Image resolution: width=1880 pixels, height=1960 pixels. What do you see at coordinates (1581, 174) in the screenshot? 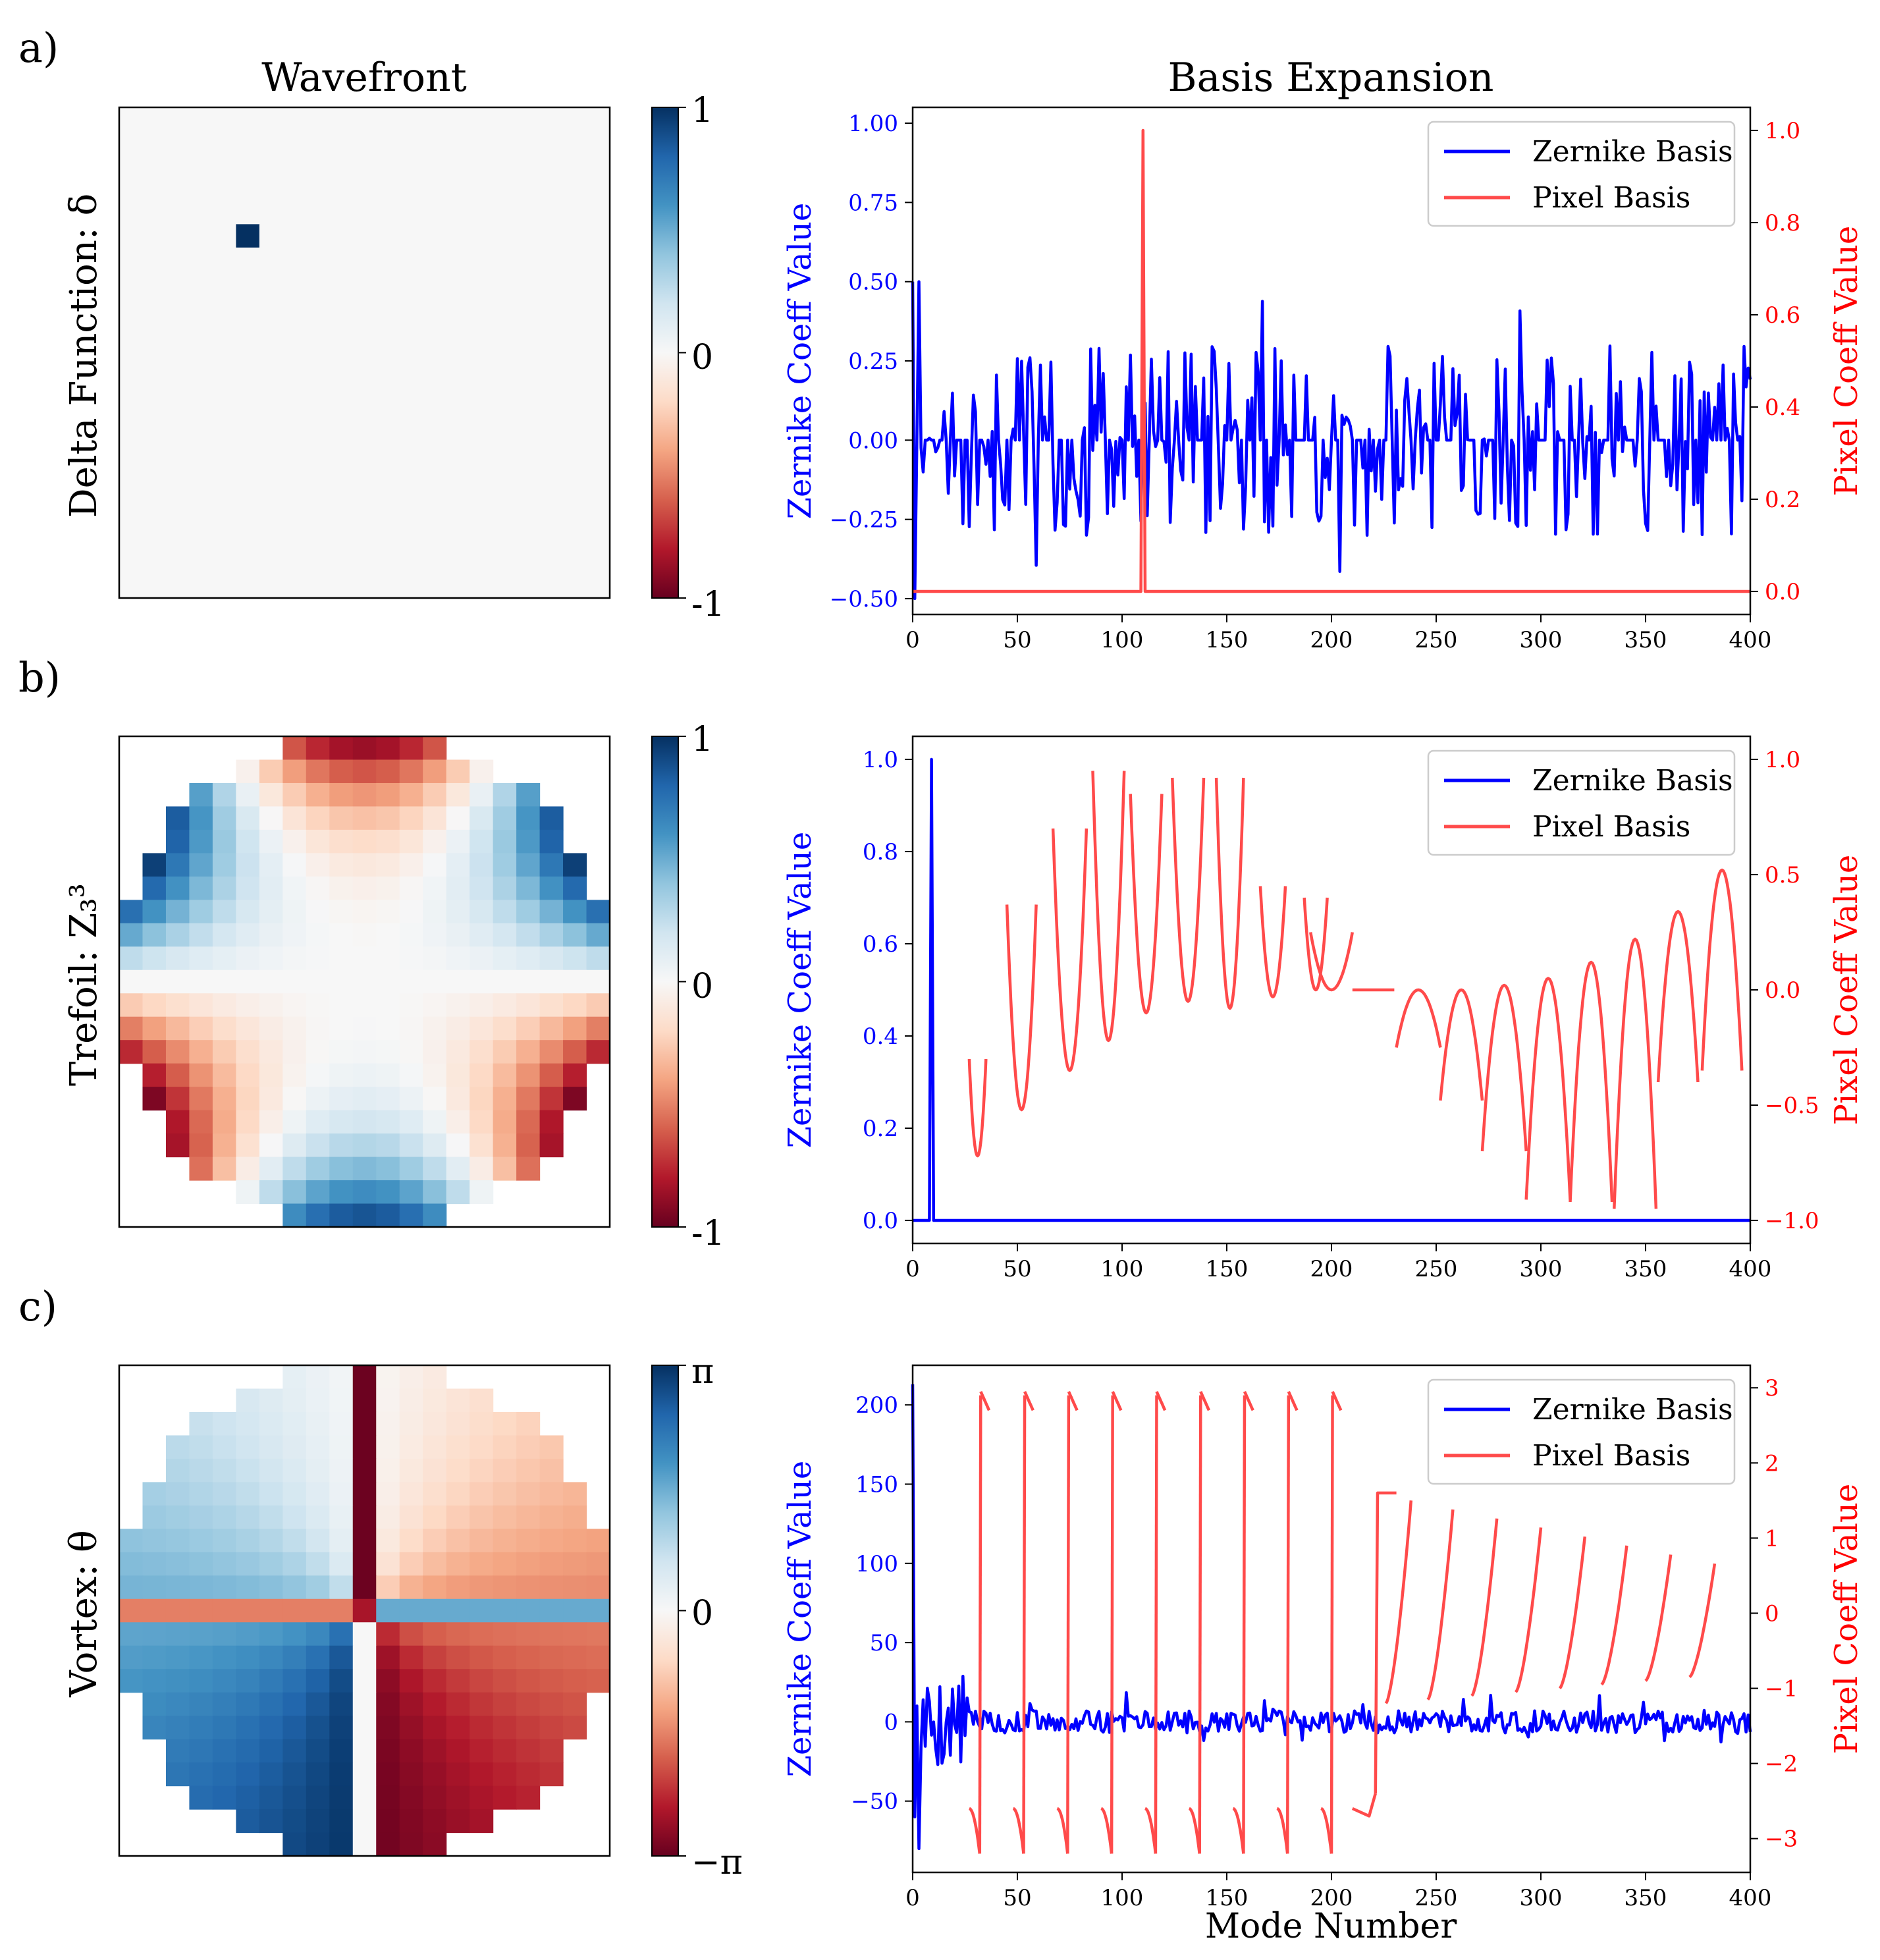
I see `legend-box` at bounding box center [1581, 174].